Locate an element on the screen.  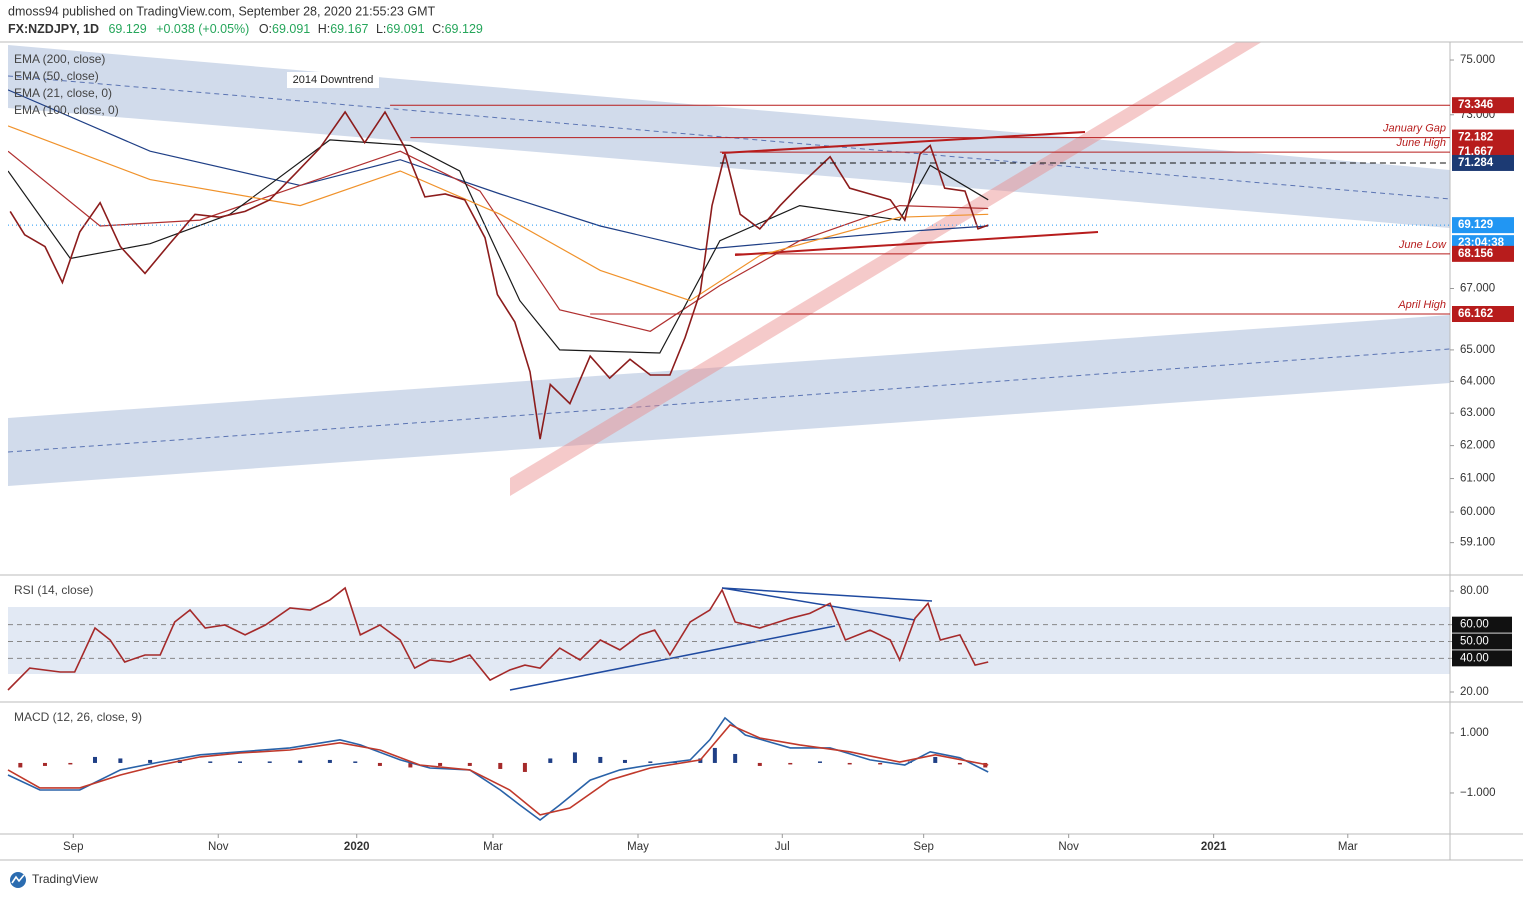
y-tick-label: 61.000 is located at coordinates (1477, 479).